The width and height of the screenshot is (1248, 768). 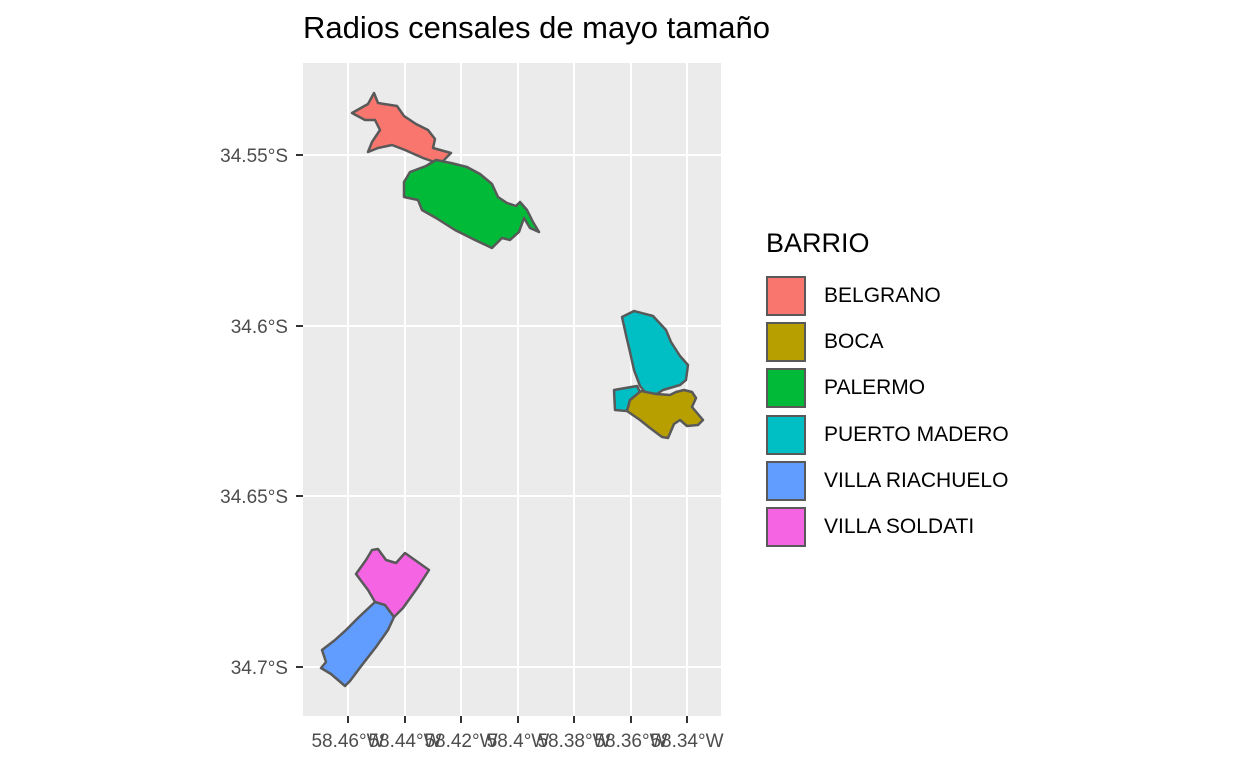 I want to click on region-boca, so click(x=665, y=414).